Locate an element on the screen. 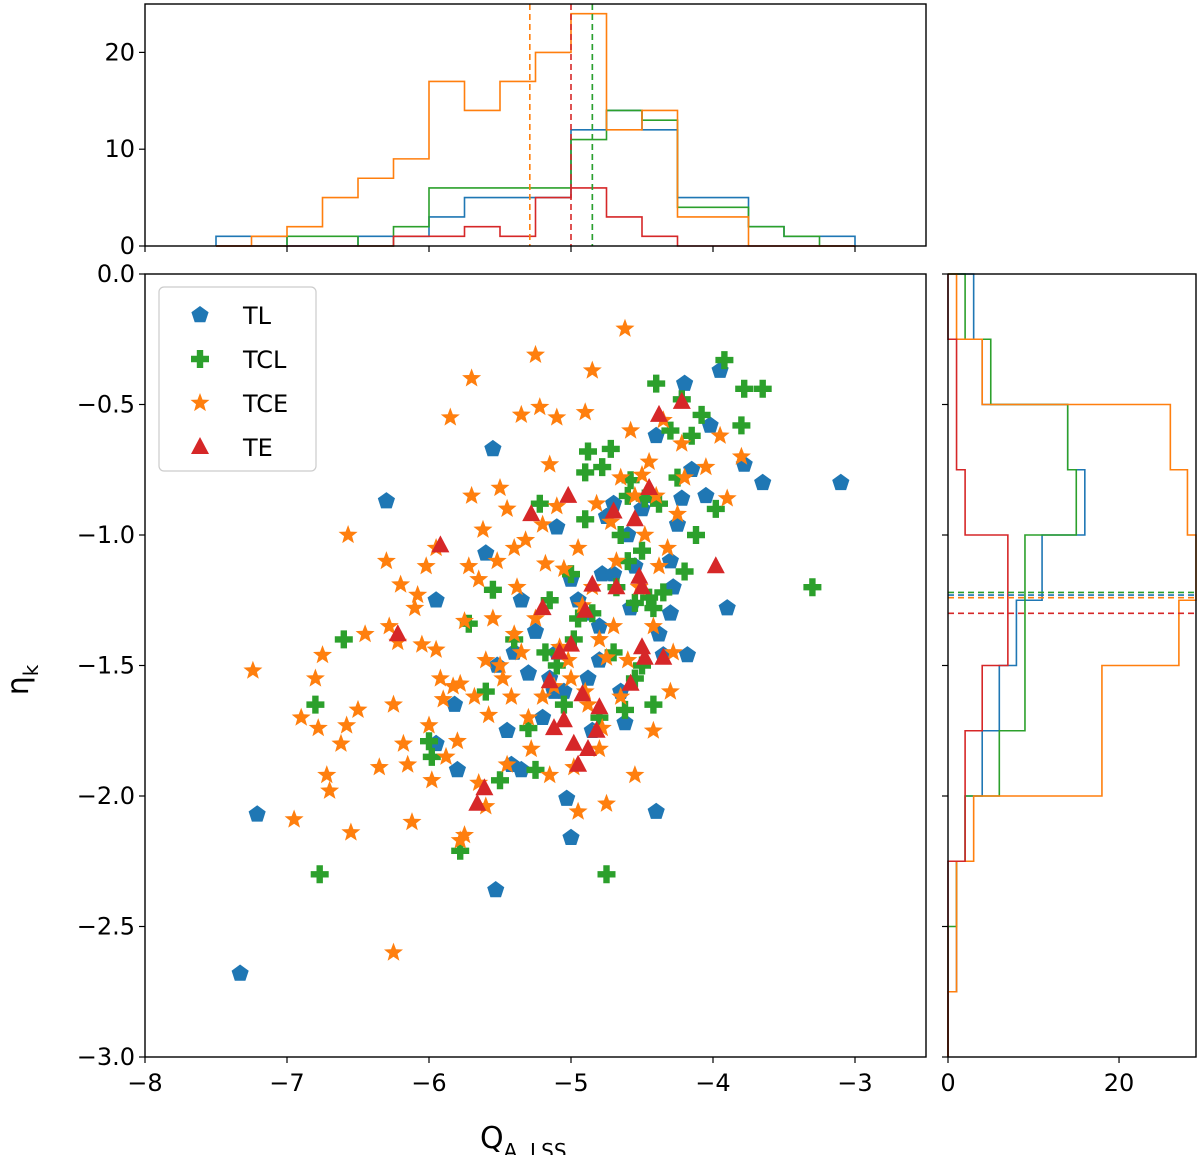 The width and height of the screenshot is (1200, 1155). legend-label-te: TE is located at coordinates (257, 448).